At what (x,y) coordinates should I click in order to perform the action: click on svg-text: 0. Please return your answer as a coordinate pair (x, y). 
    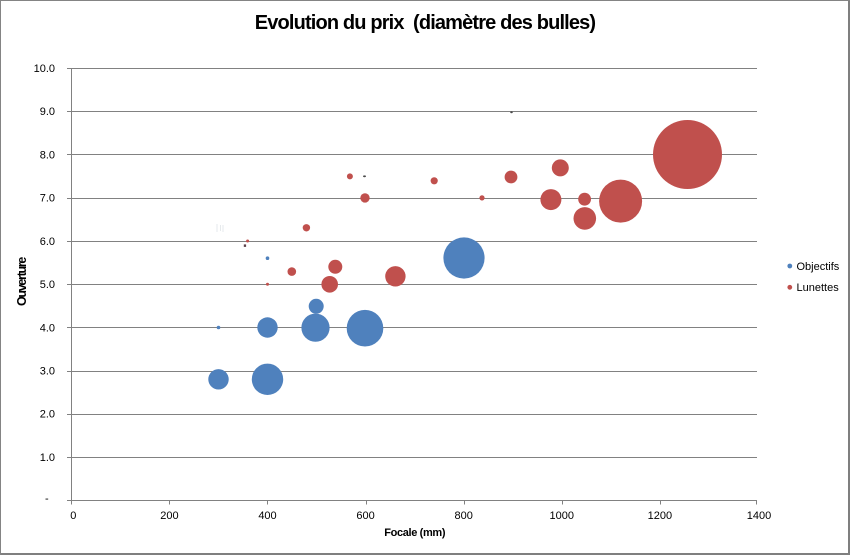
    Looking at the image, I should click on (73, 516).